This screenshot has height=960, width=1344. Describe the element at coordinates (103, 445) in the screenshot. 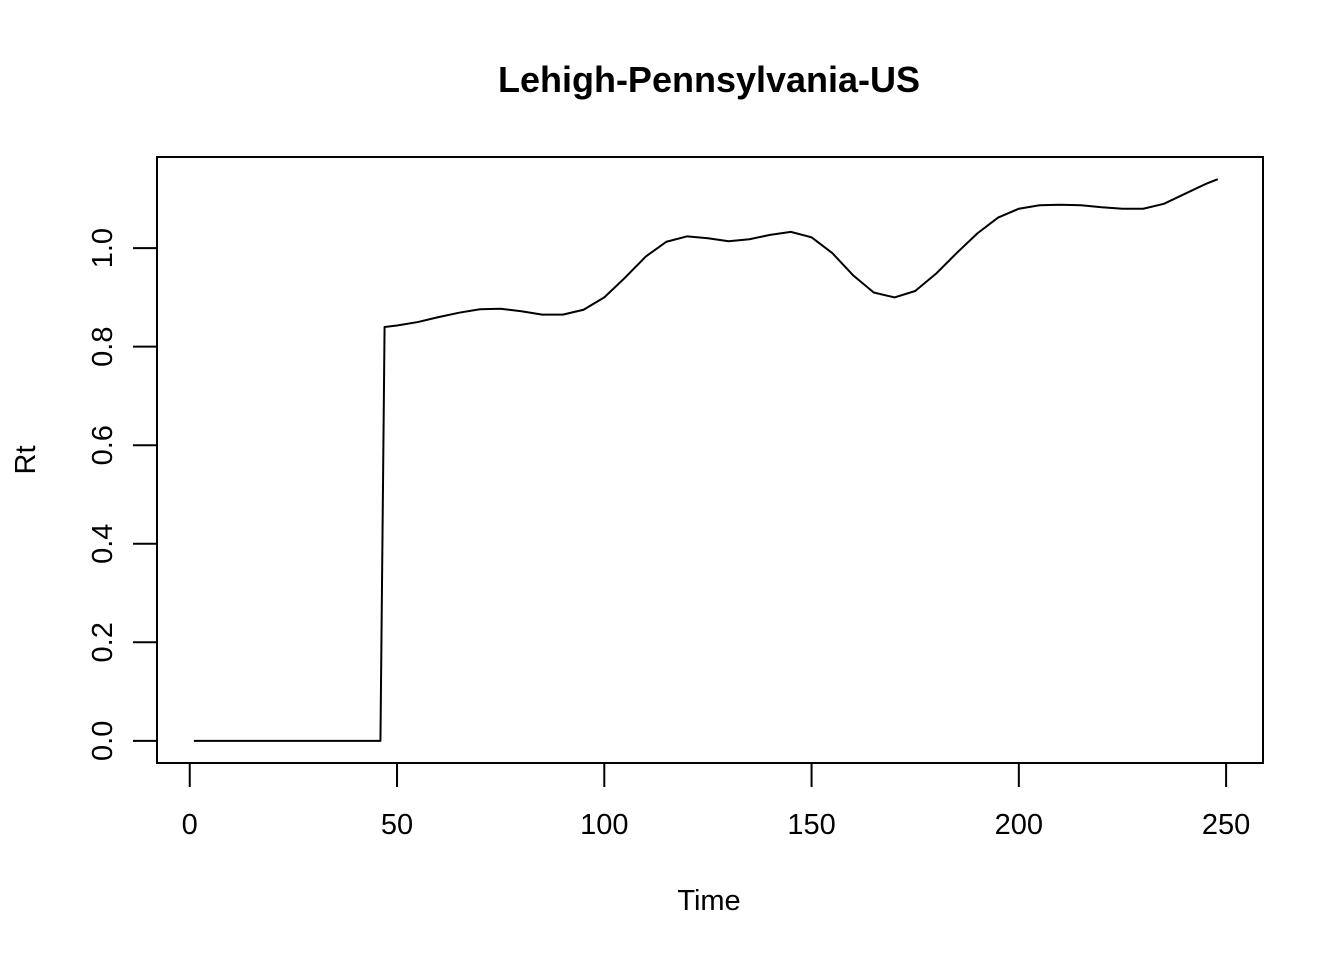

I see `y-tick-label: 0.6` at that location.